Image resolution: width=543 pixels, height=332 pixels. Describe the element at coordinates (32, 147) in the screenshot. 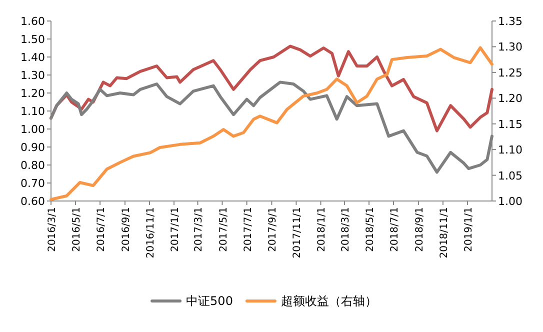

I see `y-tick-label: 0.90` at that location.